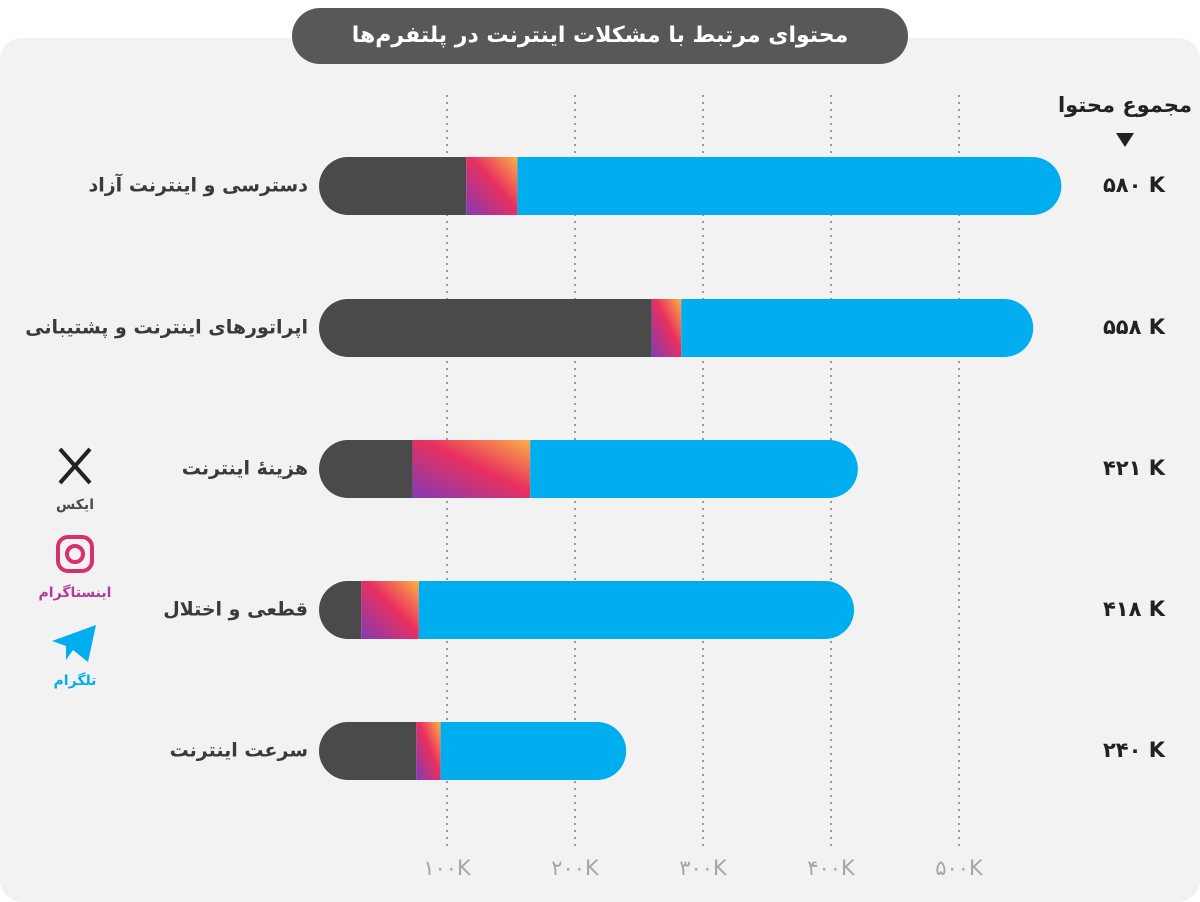  I want to click on title-pill, so click(600, 36).